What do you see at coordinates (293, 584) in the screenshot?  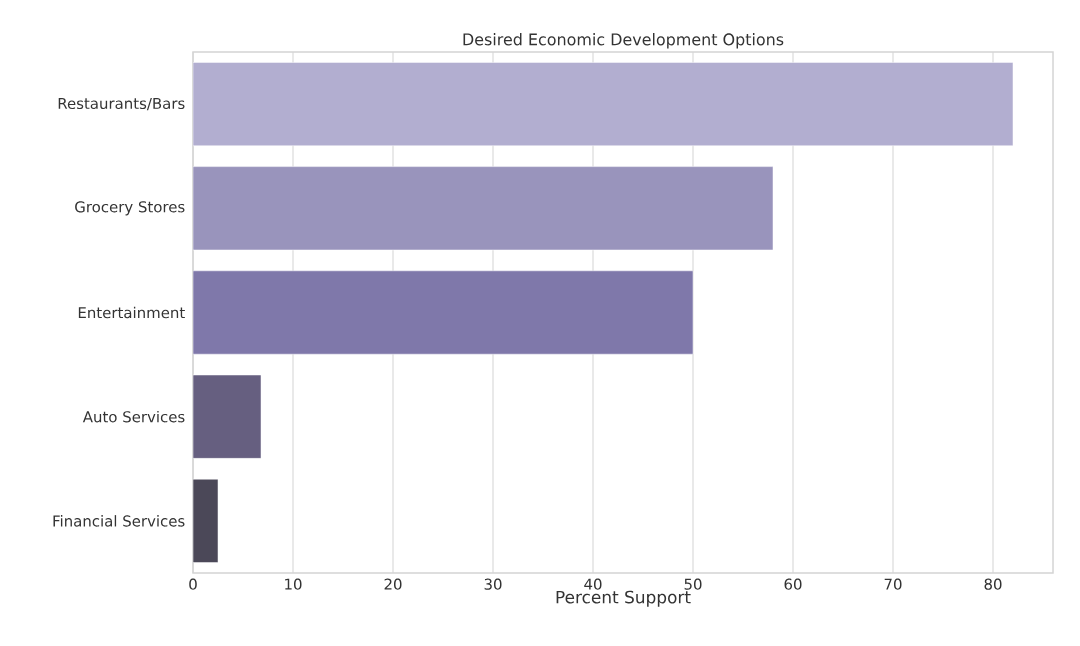 I see `x-tick-label: 10` at bounding box center [293, 584].